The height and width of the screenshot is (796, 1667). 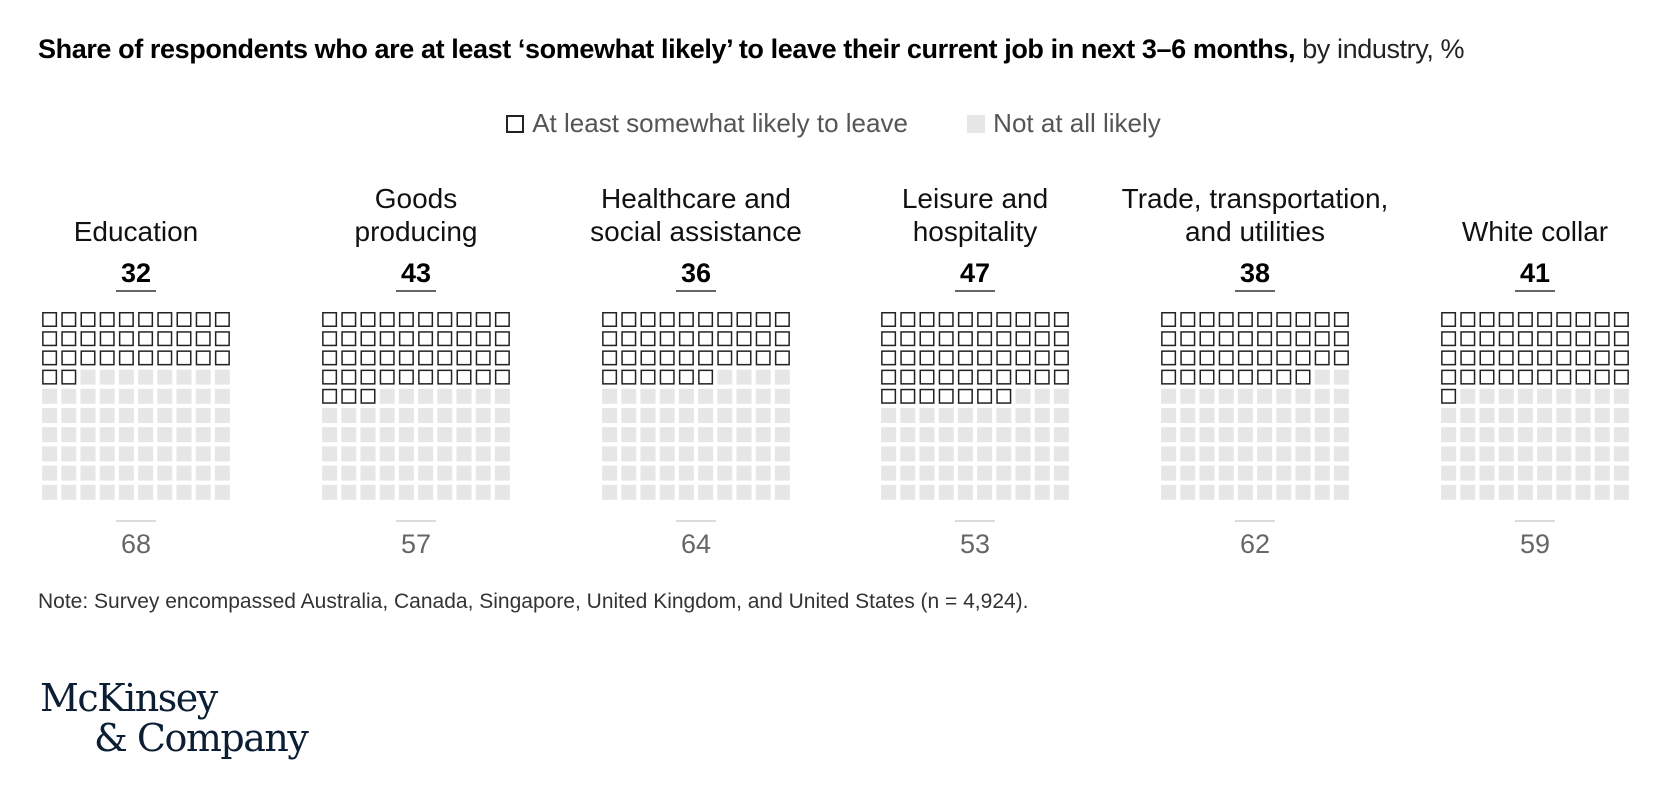 I want to click on not-likely-value-label: 59, so click(x=1535, y=544).